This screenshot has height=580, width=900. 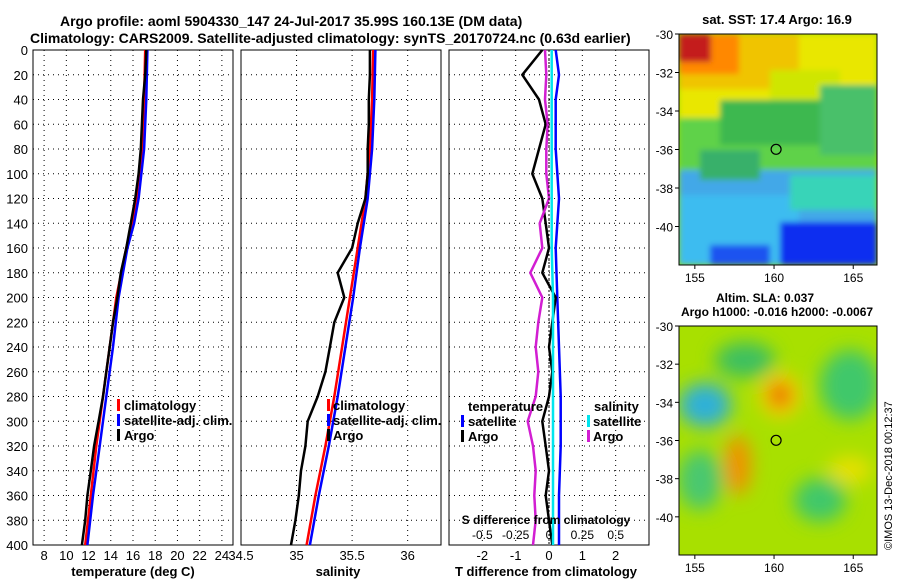 What do you see at coordinates (17, 347) in the screenshot?
I see `depth-tick-label: 240` at bounding box center [17, 347].